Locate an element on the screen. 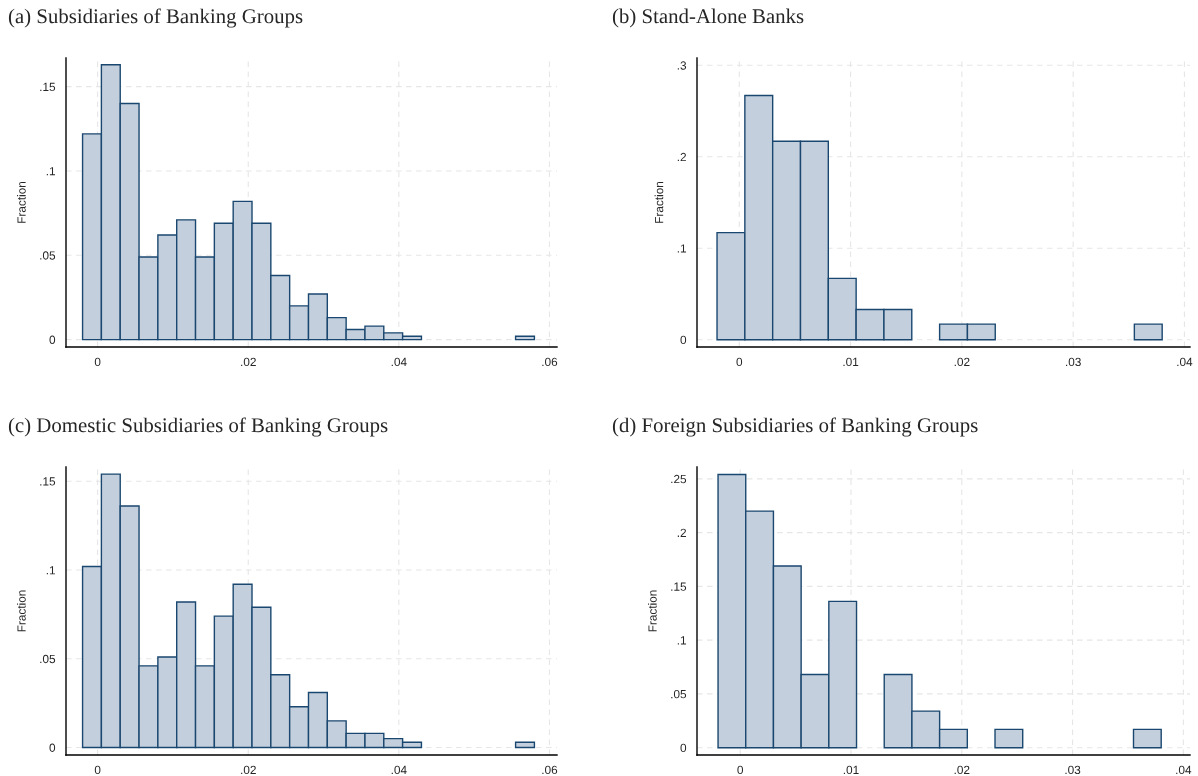 The height and width of the screenshot is (776, 1198). y-tick-label: .25 is located at coordinates (679, 479).